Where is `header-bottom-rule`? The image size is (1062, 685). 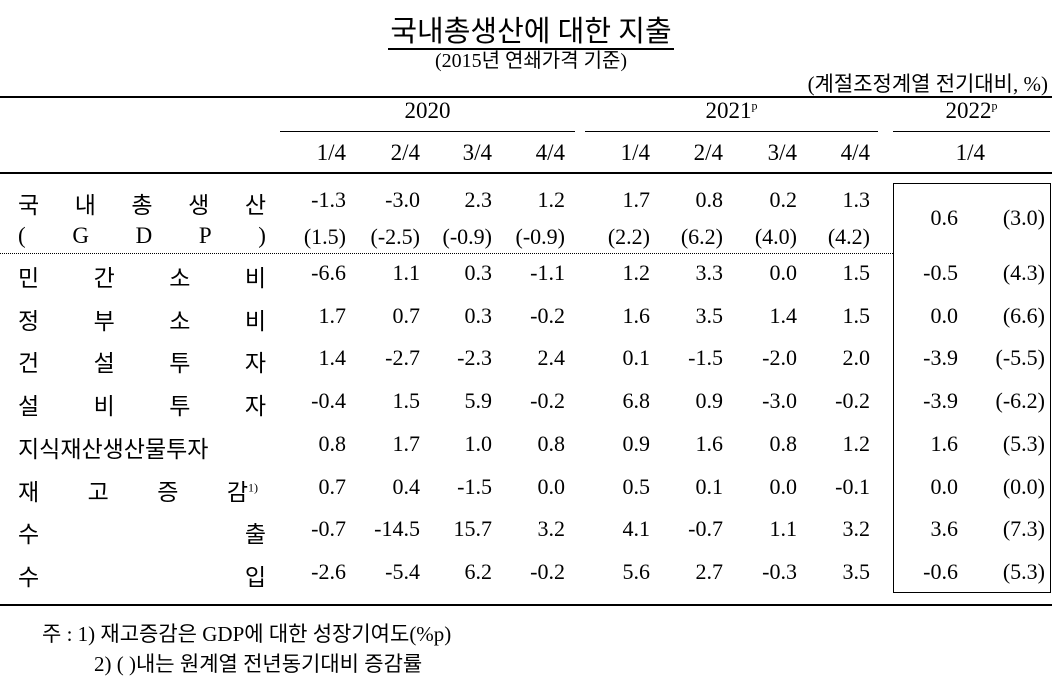 header-bottom-rule is located at coordinates (526, 173).